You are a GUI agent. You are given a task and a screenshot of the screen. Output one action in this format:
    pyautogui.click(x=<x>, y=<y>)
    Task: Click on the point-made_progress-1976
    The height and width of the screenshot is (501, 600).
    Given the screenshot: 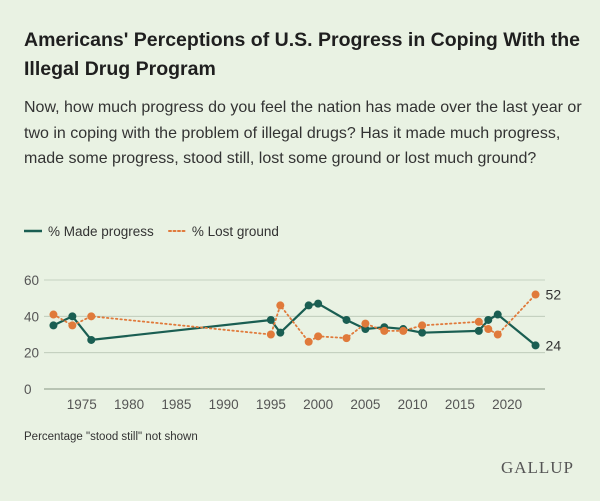 What is the action you would take?
    pyautogui.click(x=91, y=339)
    